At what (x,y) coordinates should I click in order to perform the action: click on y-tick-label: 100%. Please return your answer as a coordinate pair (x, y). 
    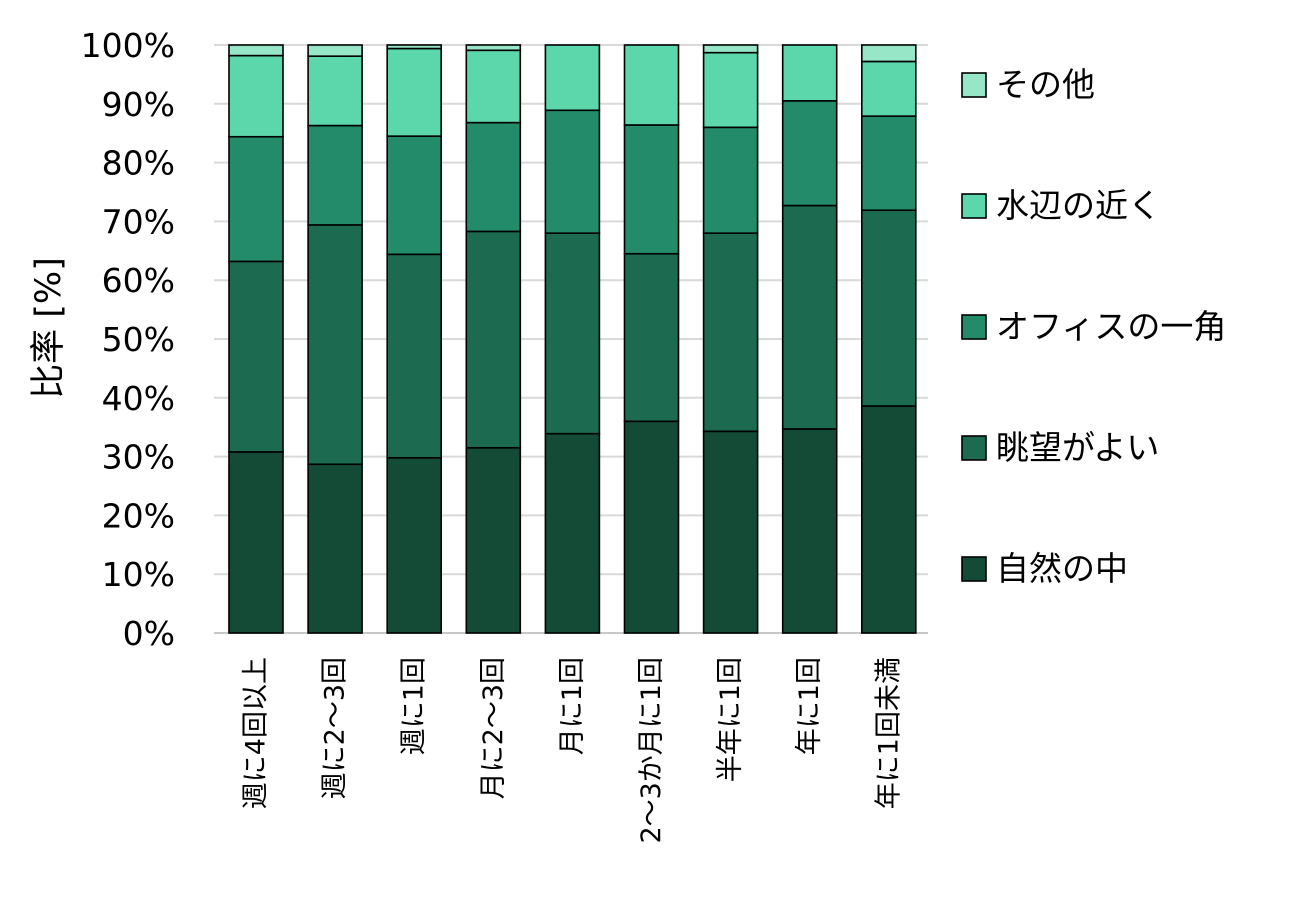
    Looking at the image, I should click on (128, 45).